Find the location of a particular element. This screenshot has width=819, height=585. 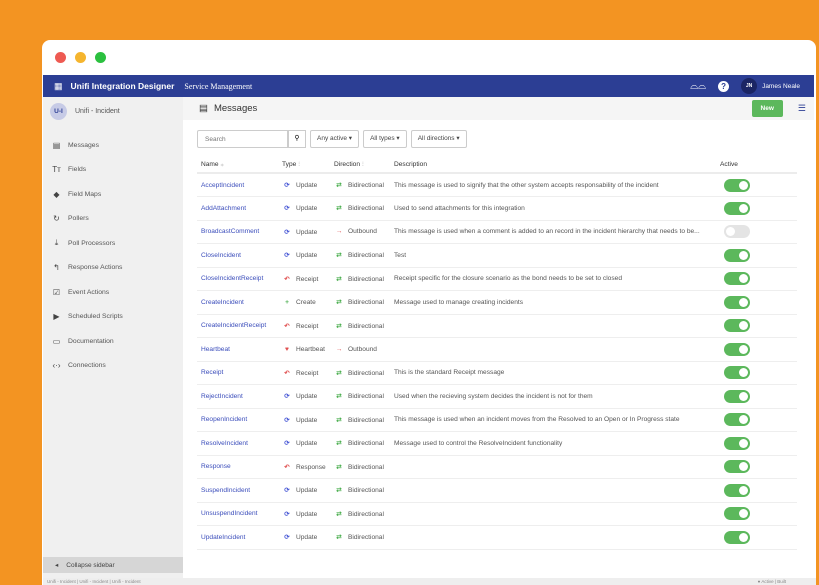

window-controls is located at coordinates (429, 57).